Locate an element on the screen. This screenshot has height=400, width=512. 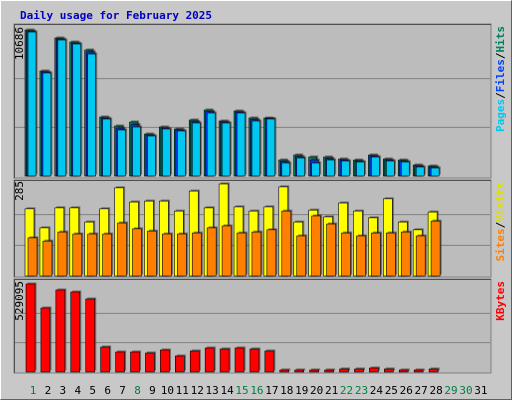
legend-entry: KBytes is located at coordinates (500, 301).